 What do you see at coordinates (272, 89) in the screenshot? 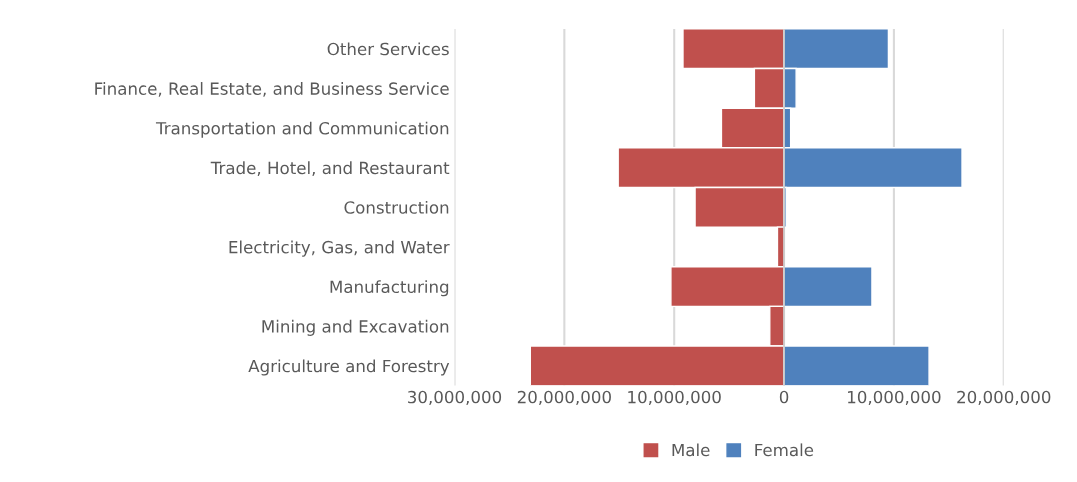
I see `y-tick-label: Finance, Real Estate, and Business Service` at bounding box center [272, 89].